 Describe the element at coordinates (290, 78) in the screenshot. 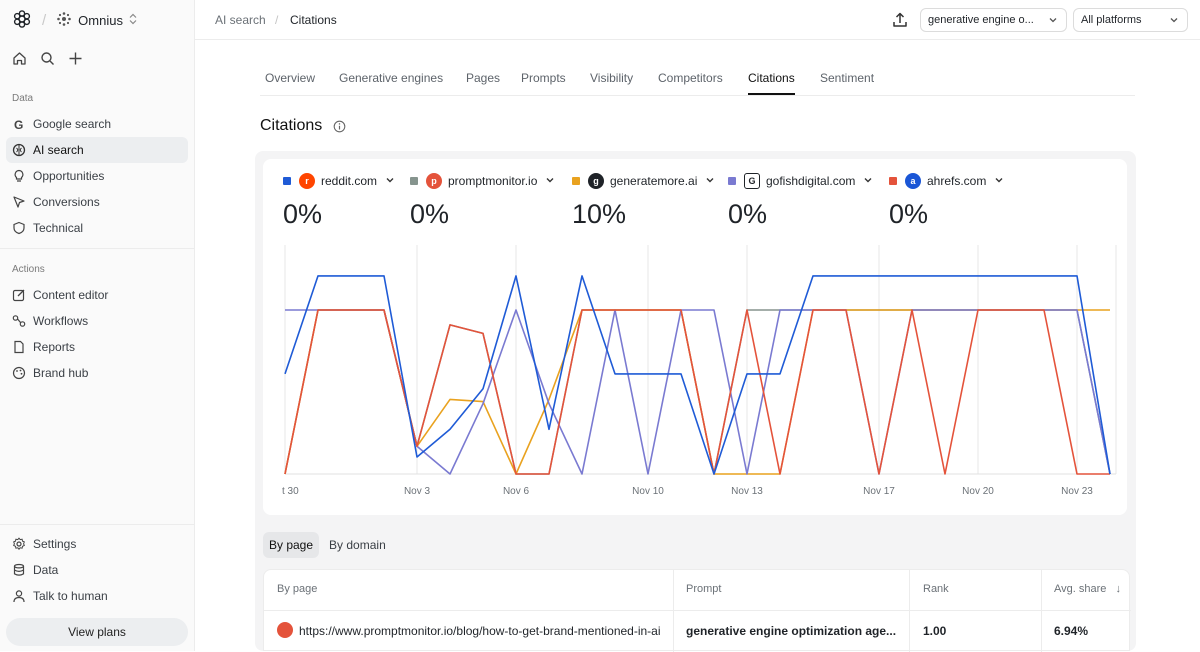

I see `tab-overview: Overview` at that location.